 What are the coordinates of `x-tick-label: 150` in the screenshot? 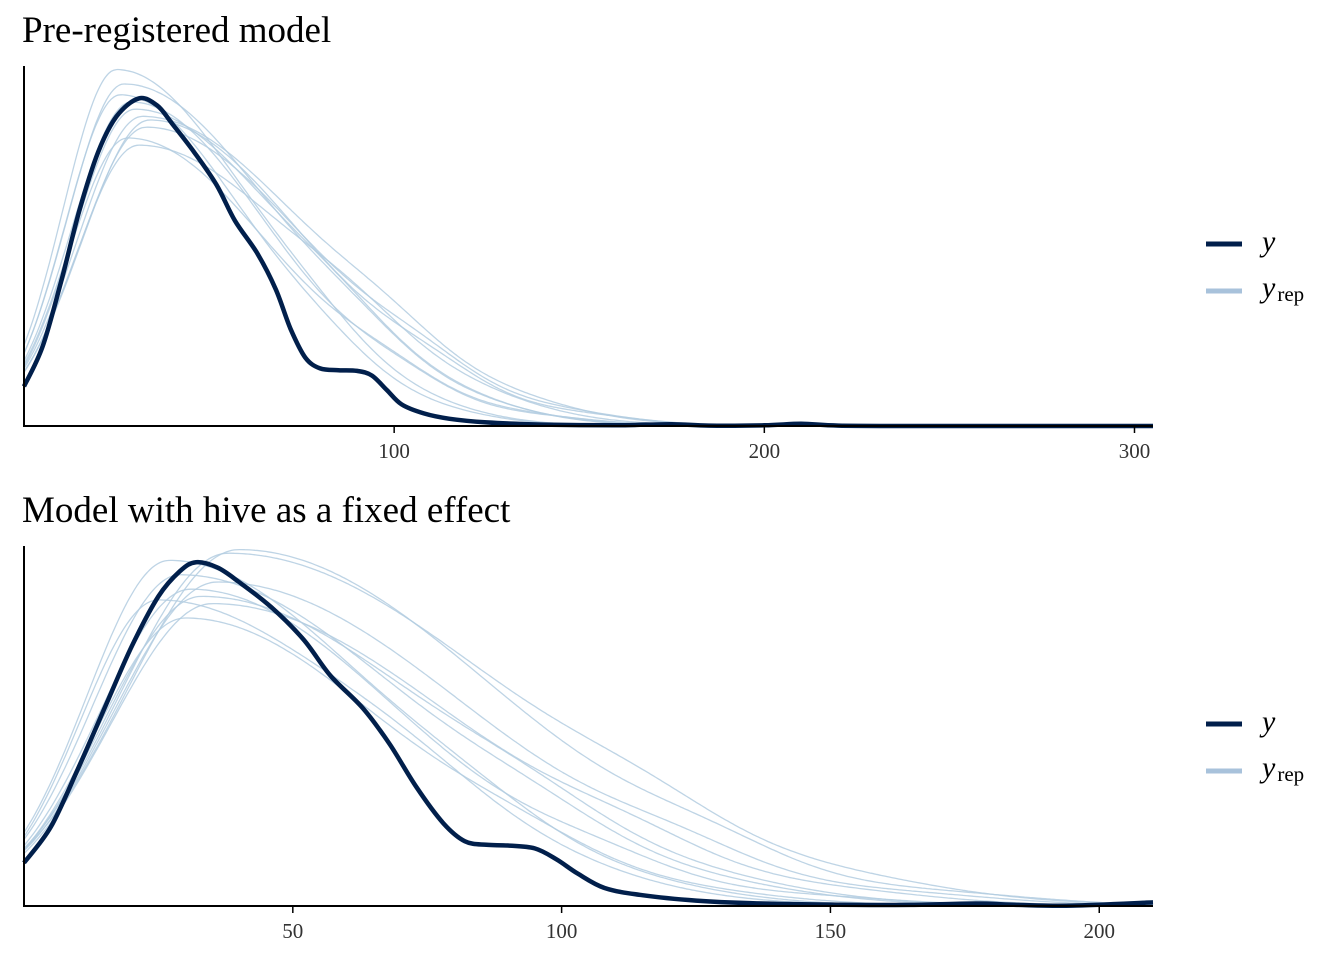 It's located at (831, 931).